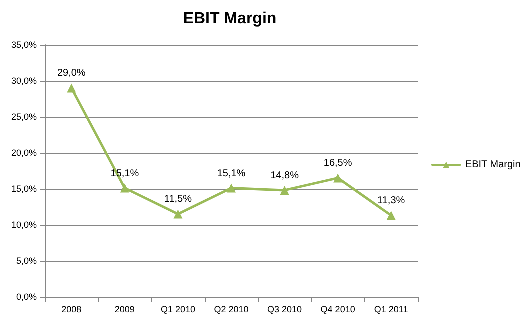  What do you see at coordinates (24, 81) in the screenshot?
I see `y-tick-label: 30,0%` at bounding box center [24, 81].